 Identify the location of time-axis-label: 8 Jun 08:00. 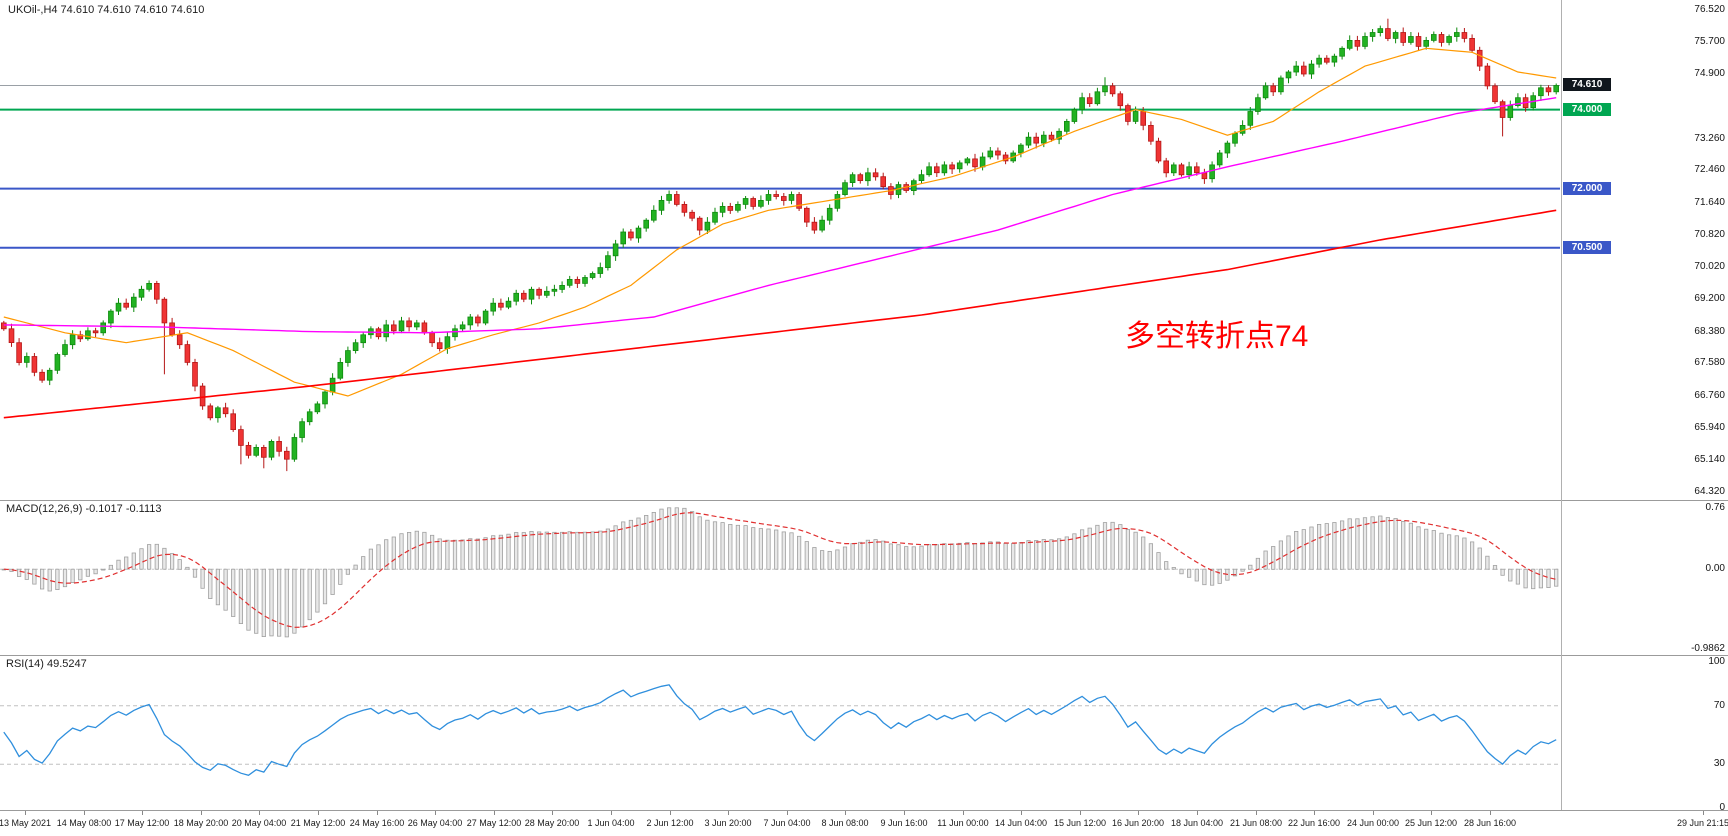
(845, 823).